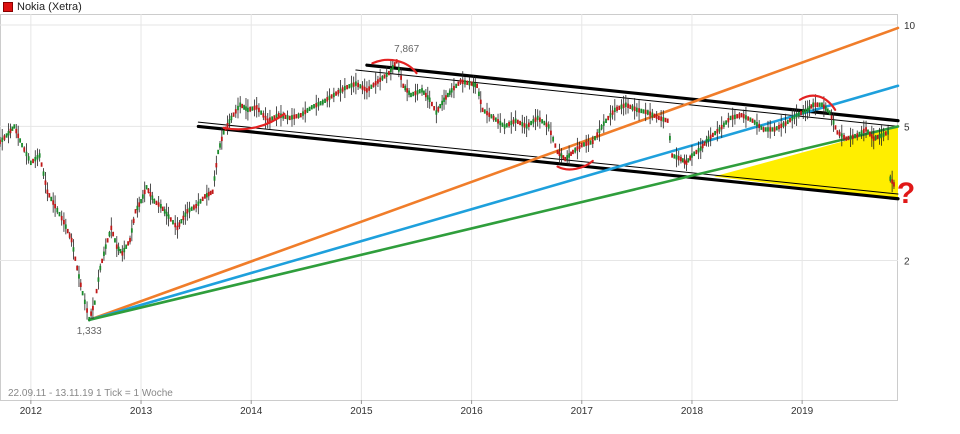  I want to click on annotation-arc-2016-bottom, so click(575, 165).